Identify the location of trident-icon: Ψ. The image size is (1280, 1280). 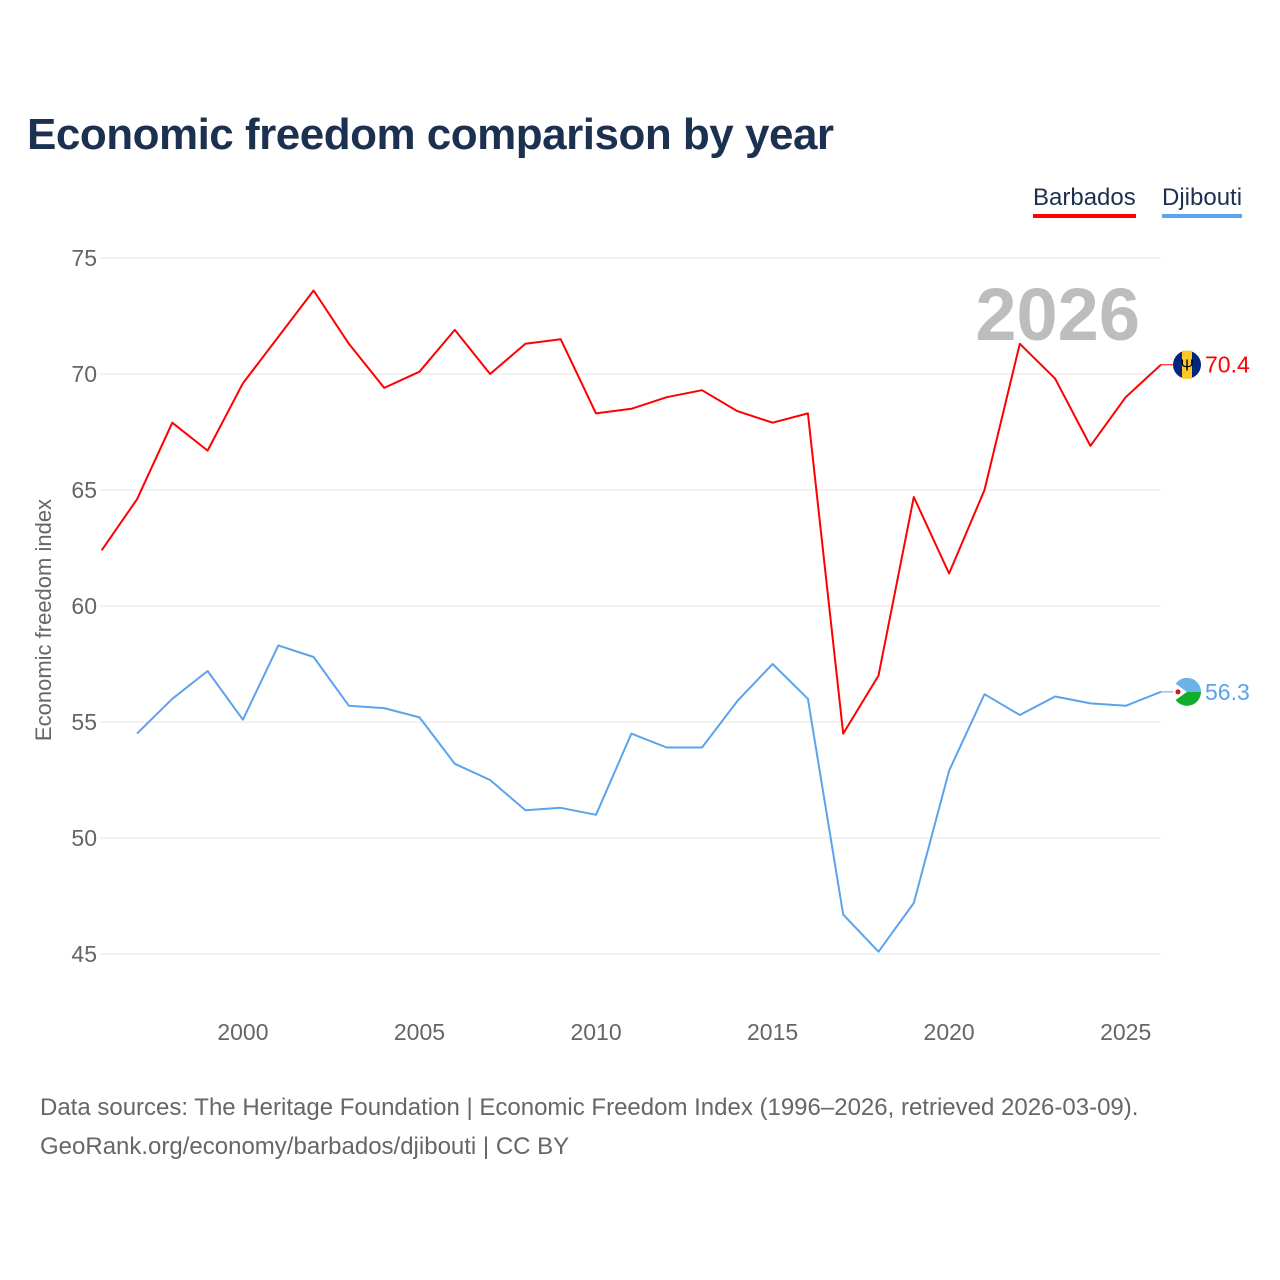
(1186, 366).